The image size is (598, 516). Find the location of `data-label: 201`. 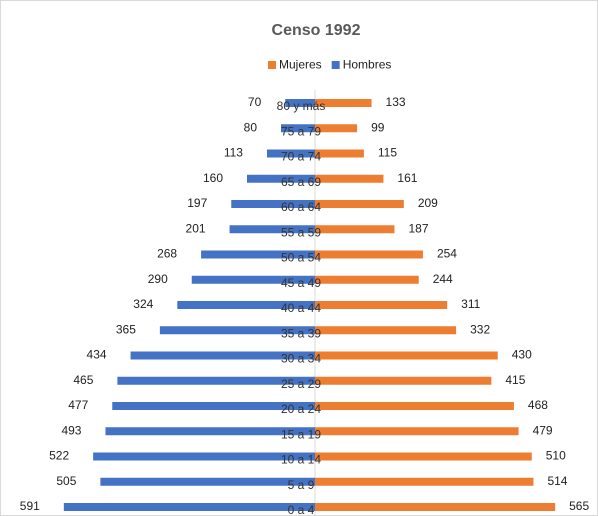

data-label: 201 is located at coordinates (196, 228).